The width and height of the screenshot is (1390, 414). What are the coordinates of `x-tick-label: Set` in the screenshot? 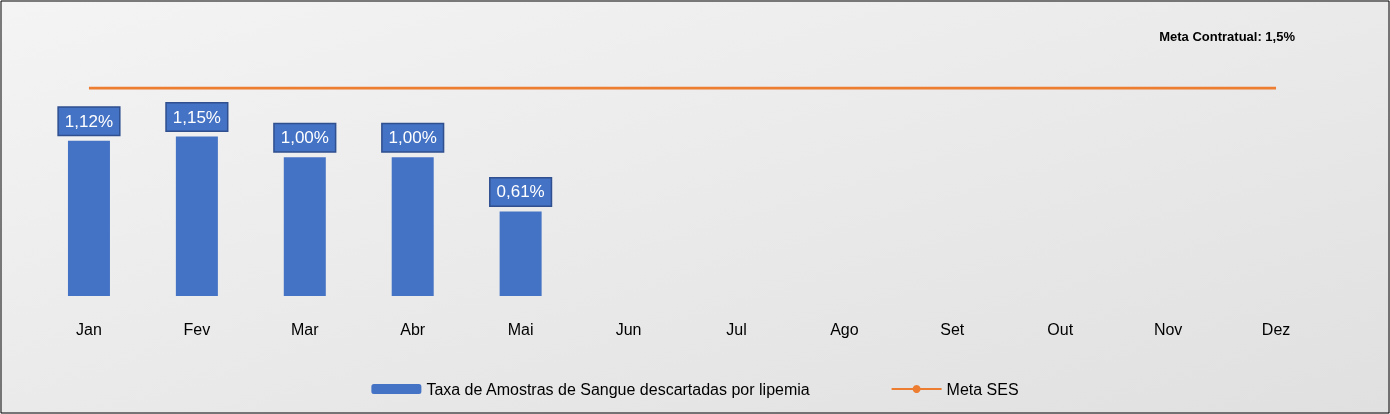 It's located at (952, 329).